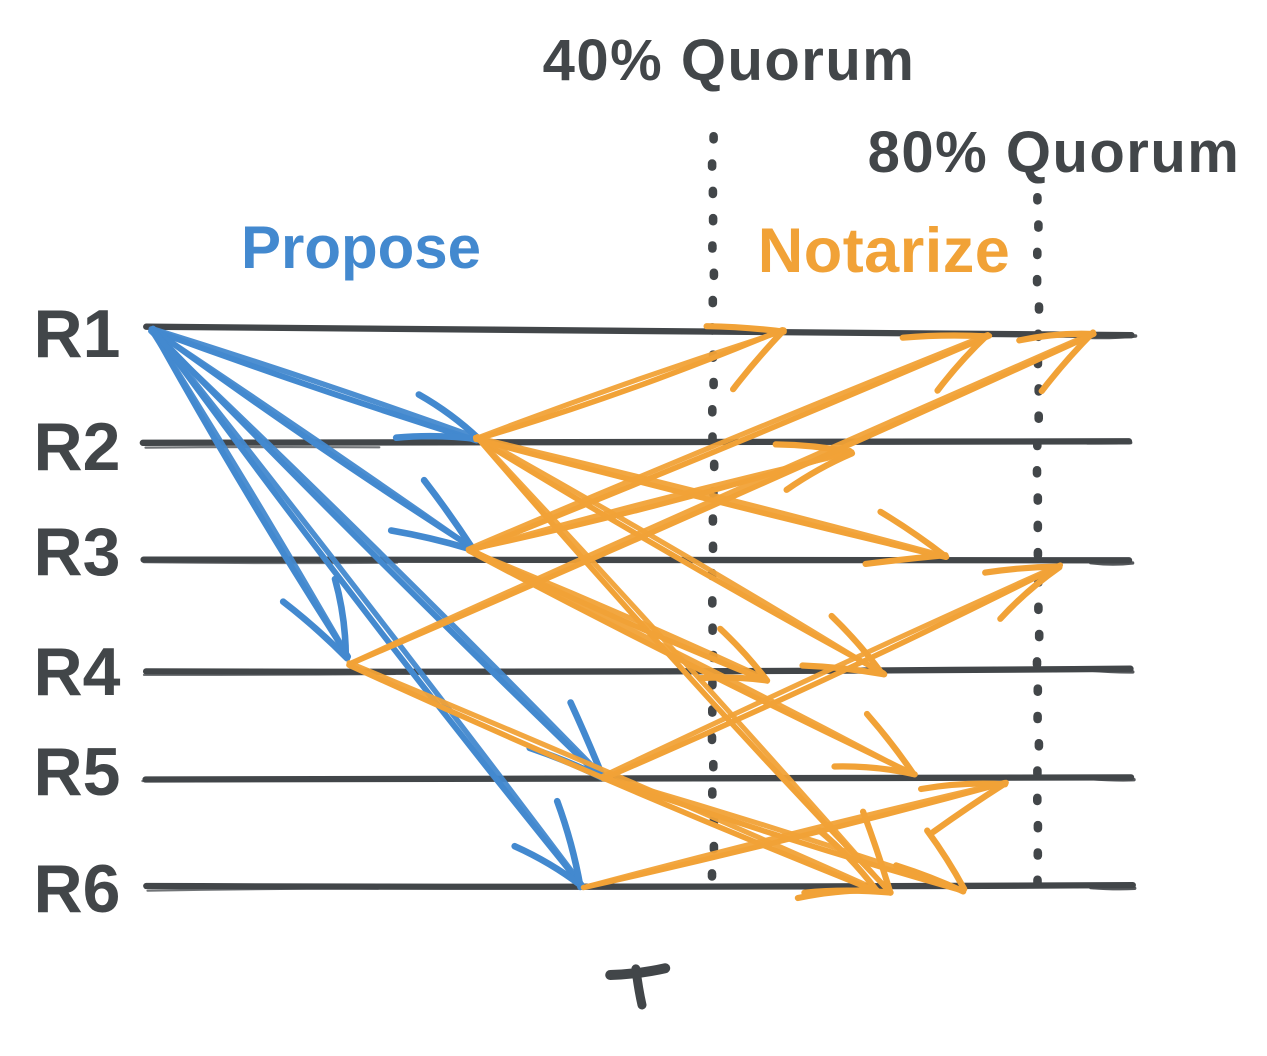 Image resolution: width=1267 pixels, height=1056 pixels. I want to click on svg-text: R2, so click(77, 447).